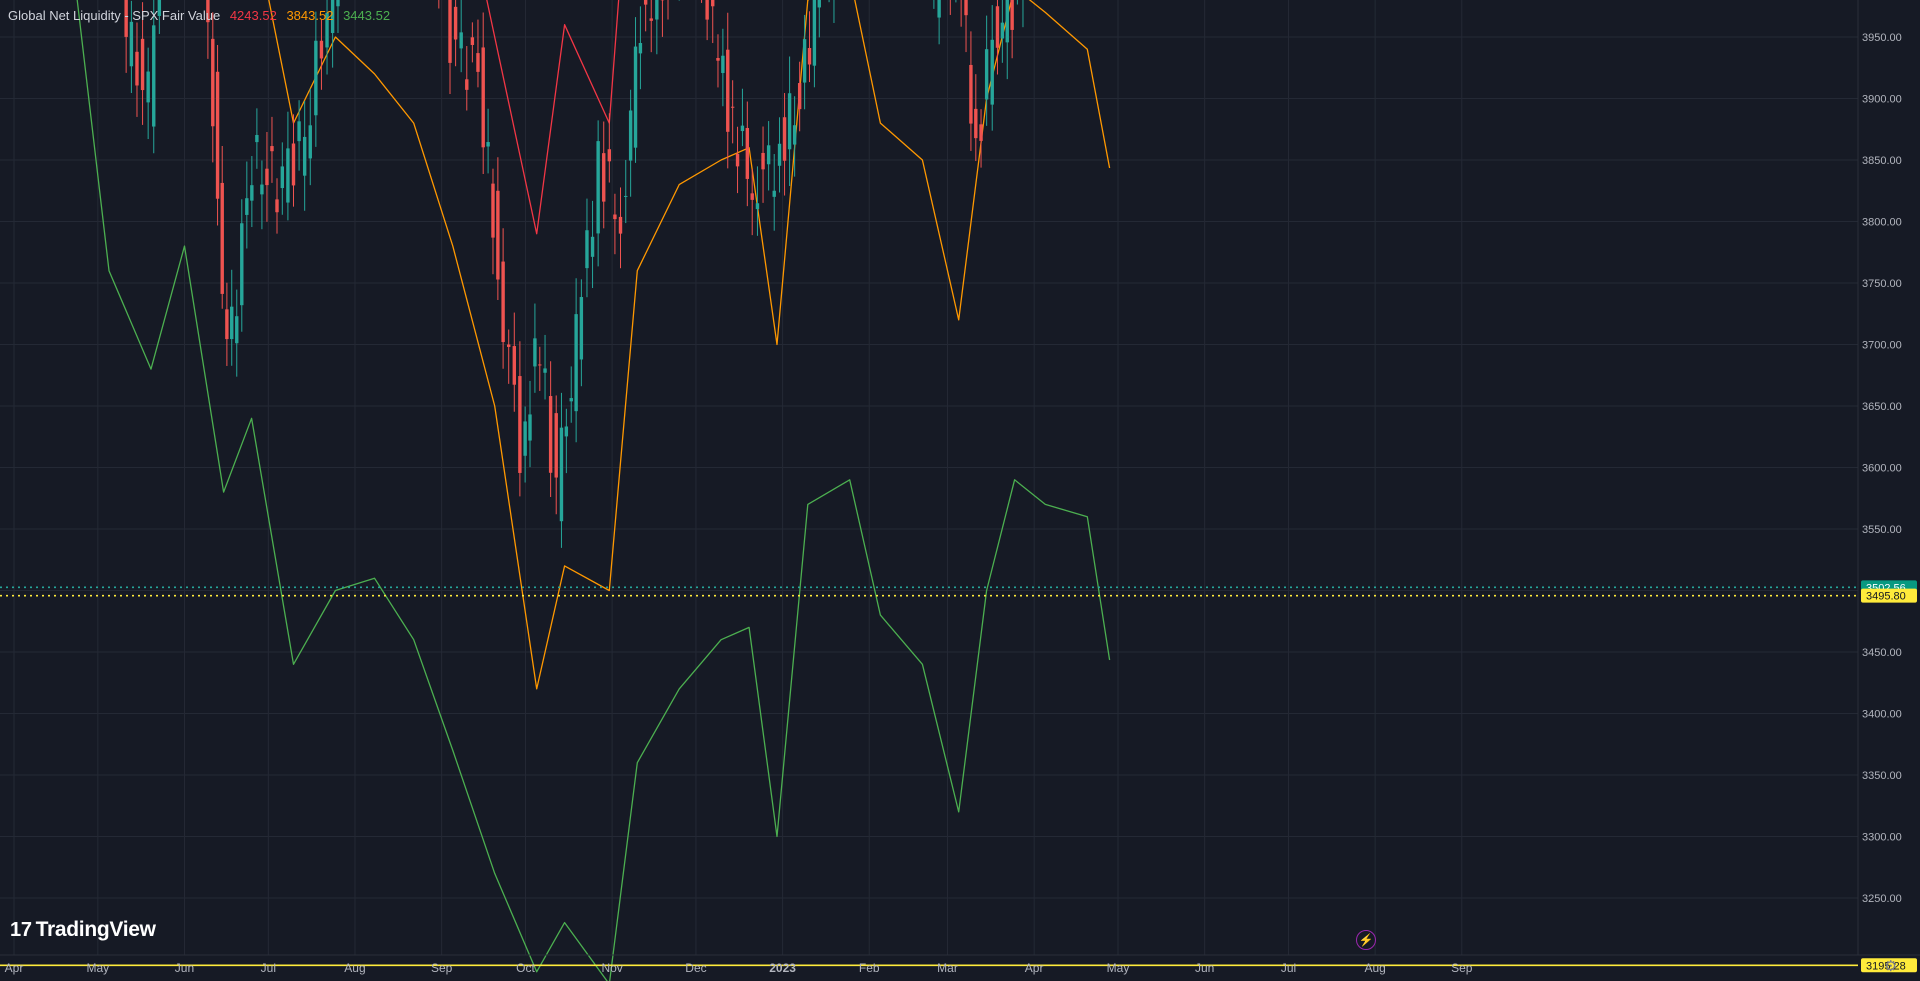  Describe the element at coordinates (1366, 940) in the screenshot. I see `lightning-icon: ⚡` at that location.